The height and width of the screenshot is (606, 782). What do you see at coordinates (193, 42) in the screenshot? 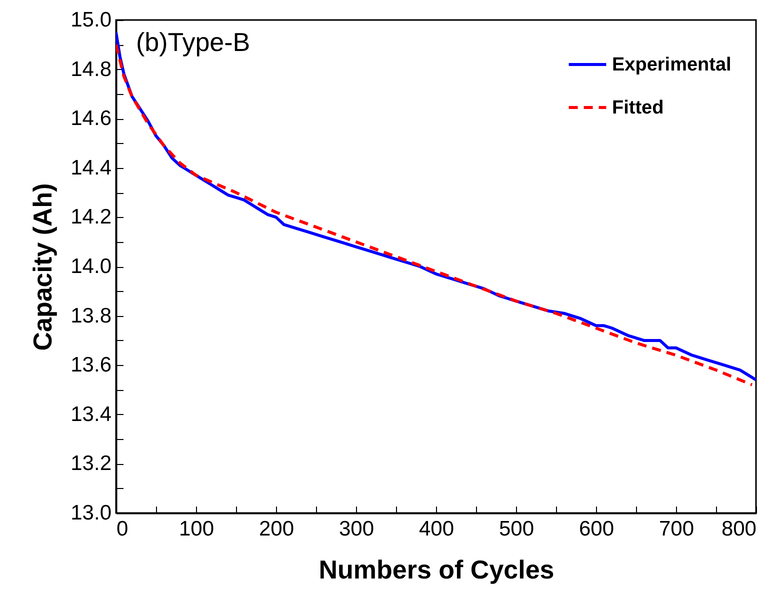
I see `annotation: (b)Type-B` at bounding box center [193, 42].